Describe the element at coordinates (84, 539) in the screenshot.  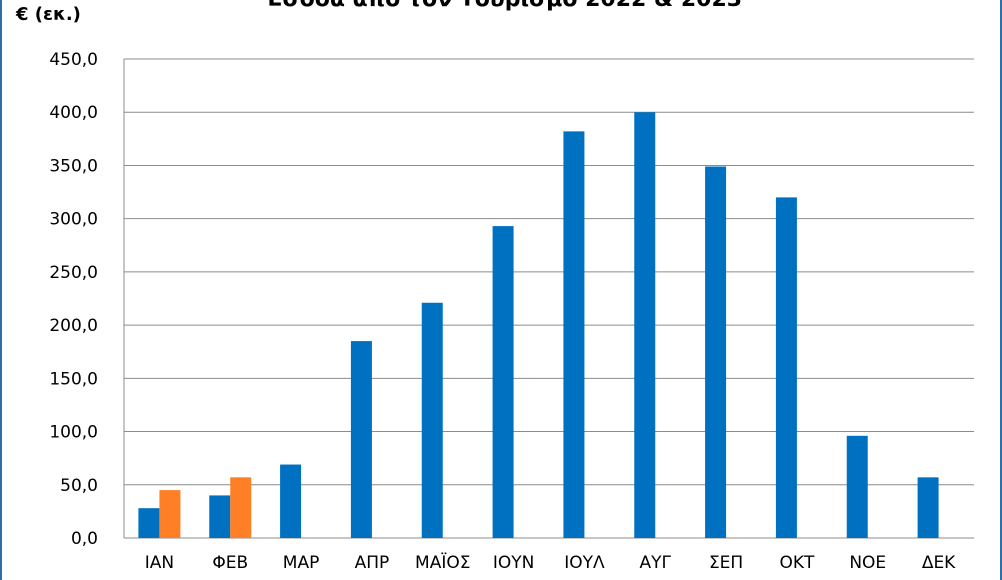
I see `y-tick-label: 0,0` at that location.